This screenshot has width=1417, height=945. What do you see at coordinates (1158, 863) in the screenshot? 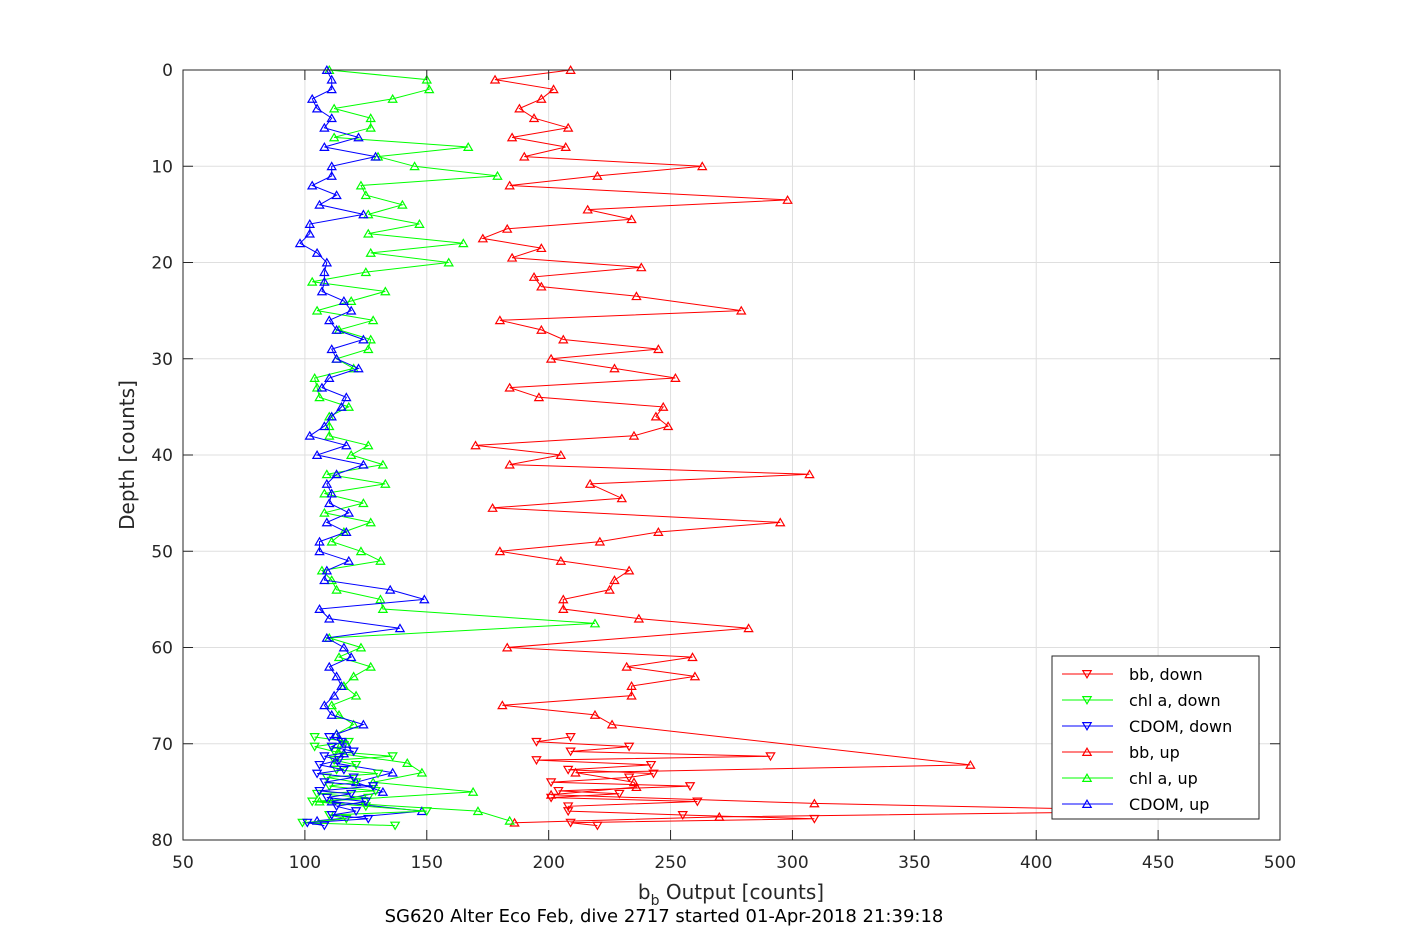
I see `x-tick-label: 450` at bounding box center [1158, 863].